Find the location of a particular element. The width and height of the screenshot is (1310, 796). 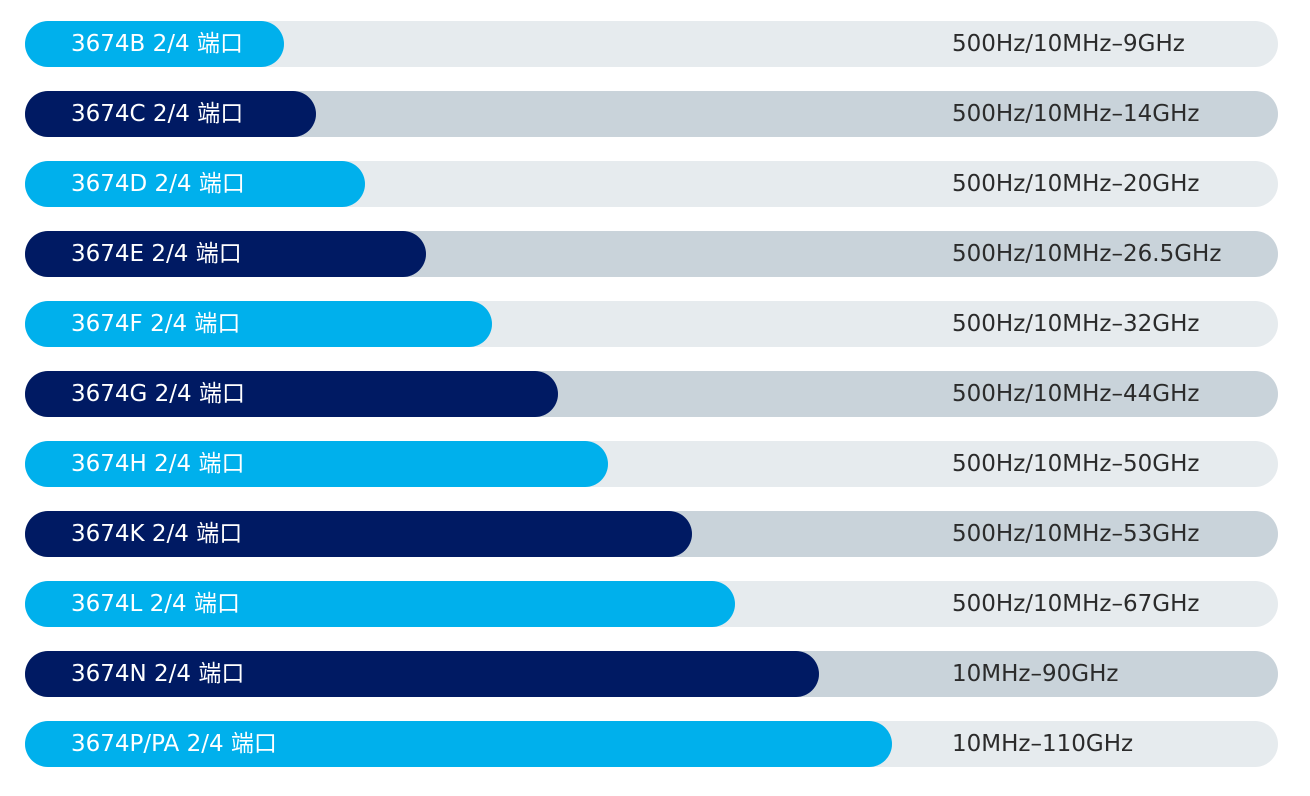

range-label: 500Hz/10MHz–67GHz is located at coordinates (1076, 604).